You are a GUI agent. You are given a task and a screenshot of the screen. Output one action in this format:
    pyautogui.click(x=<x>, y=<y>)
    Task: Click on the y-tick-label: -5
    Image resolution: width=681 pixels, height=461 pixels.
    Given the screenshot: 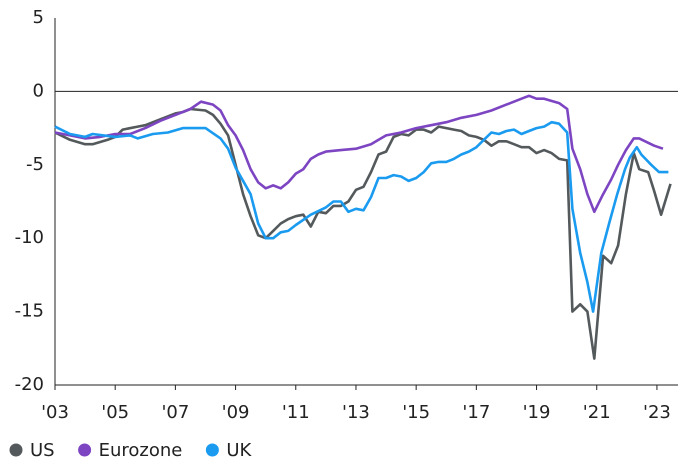 What is the action you would take?
    pyautogui.click(x=35, y=164)
    